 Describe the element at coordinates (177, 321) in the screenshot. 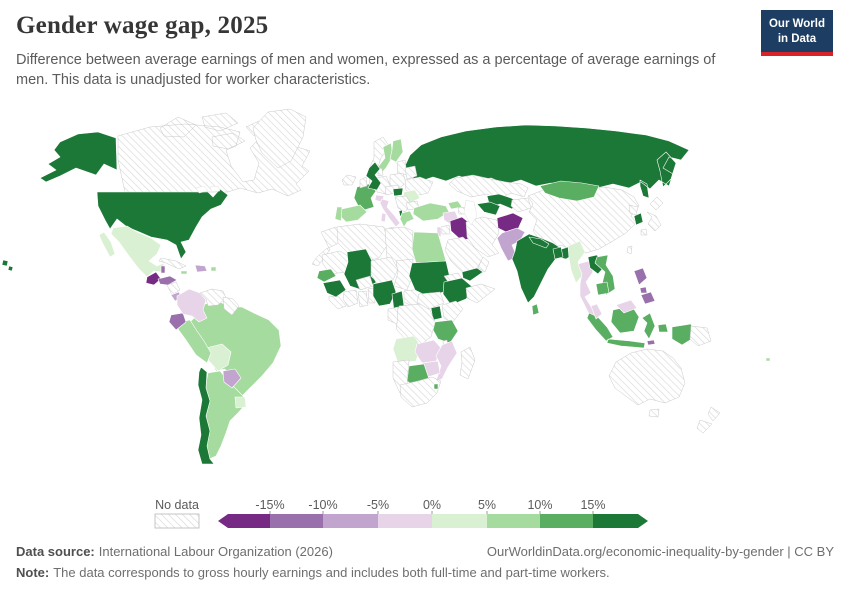

I see `country-ecuador` at that location.